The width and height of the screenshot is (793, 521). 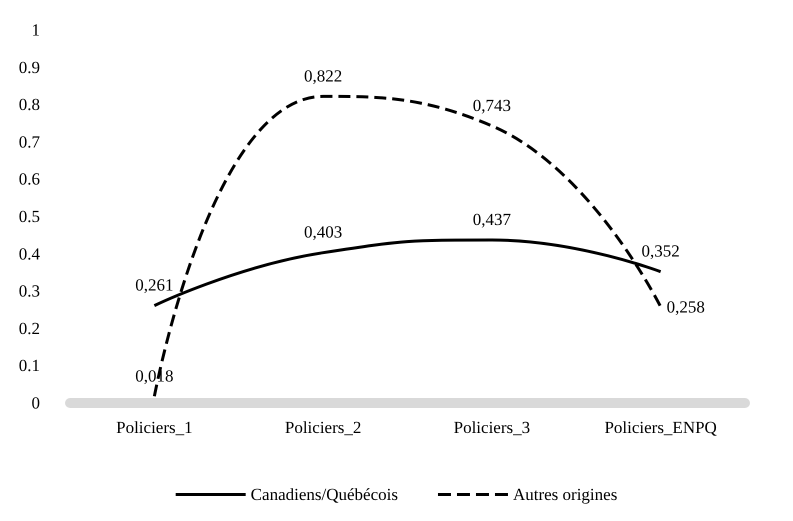 I want to click on y-tick-label: 0, so click(x=36, y=403).